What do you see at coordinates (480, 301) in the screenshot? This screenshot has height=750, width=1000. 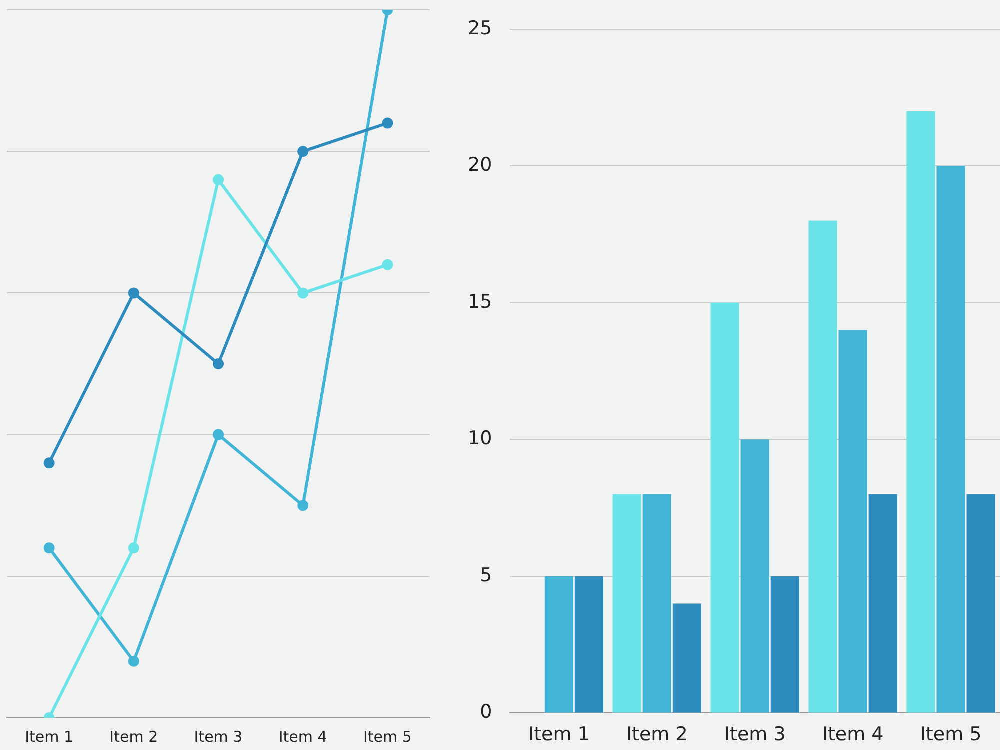 I see `y-tick-label: 15` at bounding box center [480, 301].